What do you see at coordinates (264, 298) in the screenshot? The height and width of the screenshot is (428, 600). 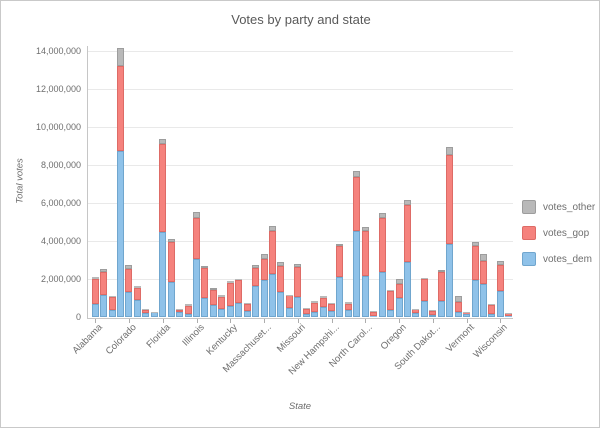 I see `bar-massachusetts-votes-dem` at bounding box center [264, 298].